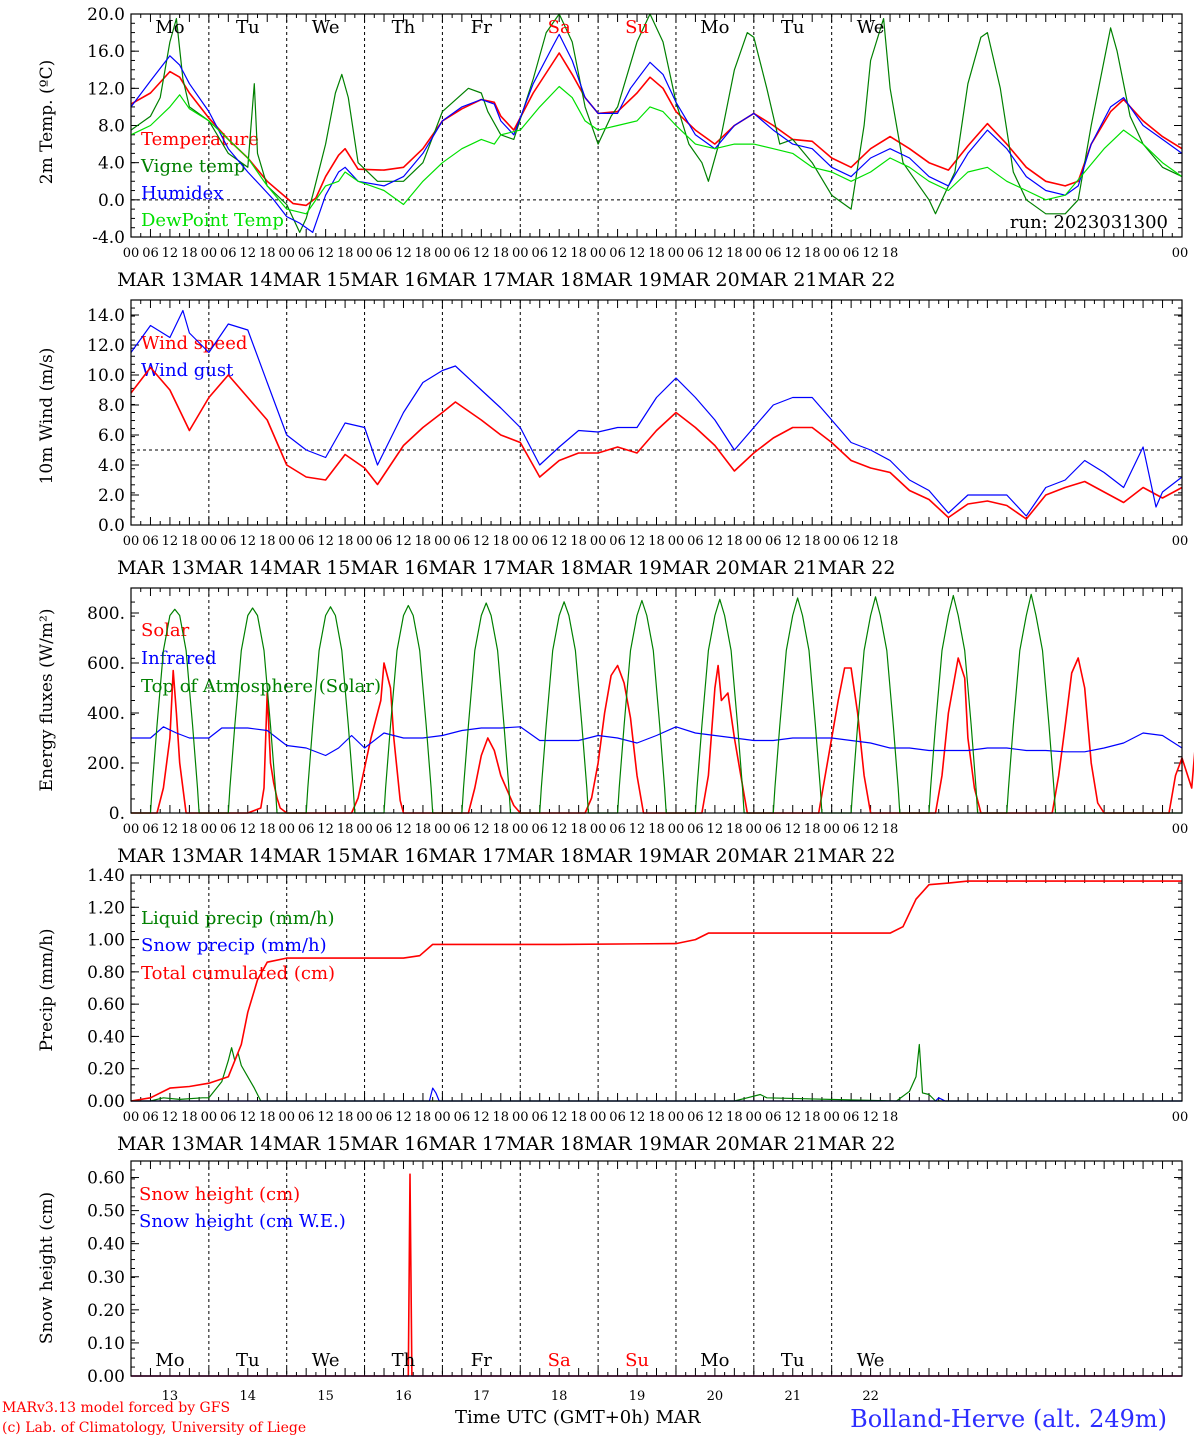  Describe the element at coordinates (200, 139) in the screenshot. I see `temp-legend-temperature: Temperature` at that location.